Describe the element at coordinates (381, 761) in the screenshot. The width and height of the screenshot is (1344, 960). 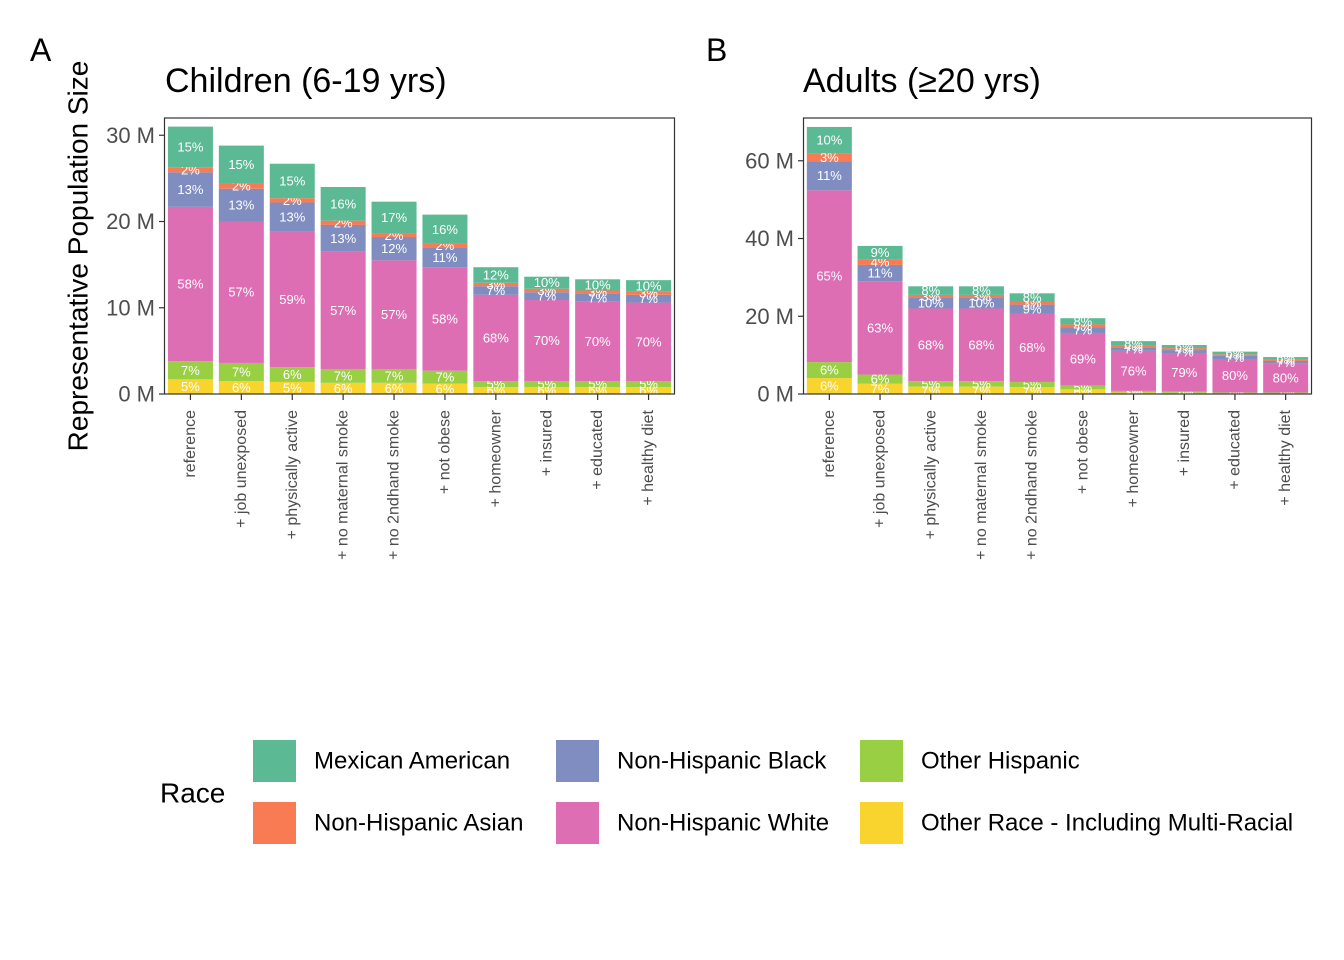
I see `legend-item-mexican-american: Mexican American` at that location.